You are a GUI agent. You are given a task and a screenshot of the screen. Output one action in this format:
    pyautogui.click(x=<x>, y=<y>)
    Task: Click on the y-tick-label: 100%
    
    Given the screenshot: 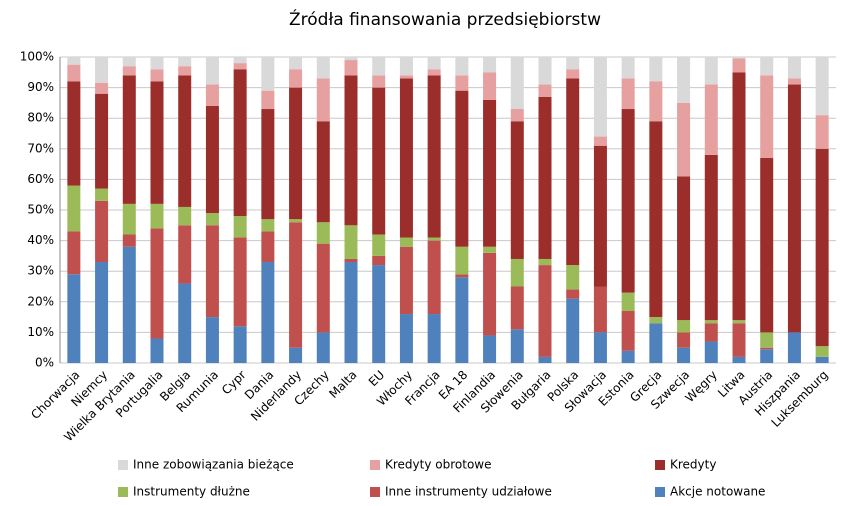 What is the action you would take?
    pyautogui.click(x=37, y=57)
    